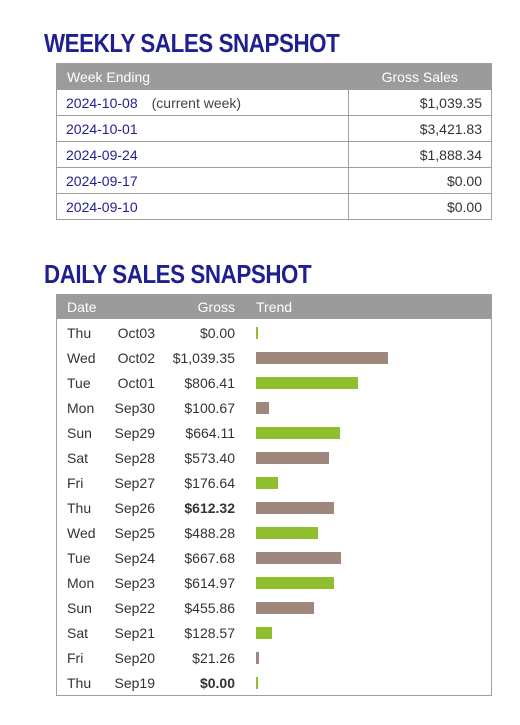 Image resolution: width=520 pixels, height=725 pixels. Describe the element at coordinates (420, 128) in the screenshot. I see `gross-sales-cell: $3,421.83` at that location.